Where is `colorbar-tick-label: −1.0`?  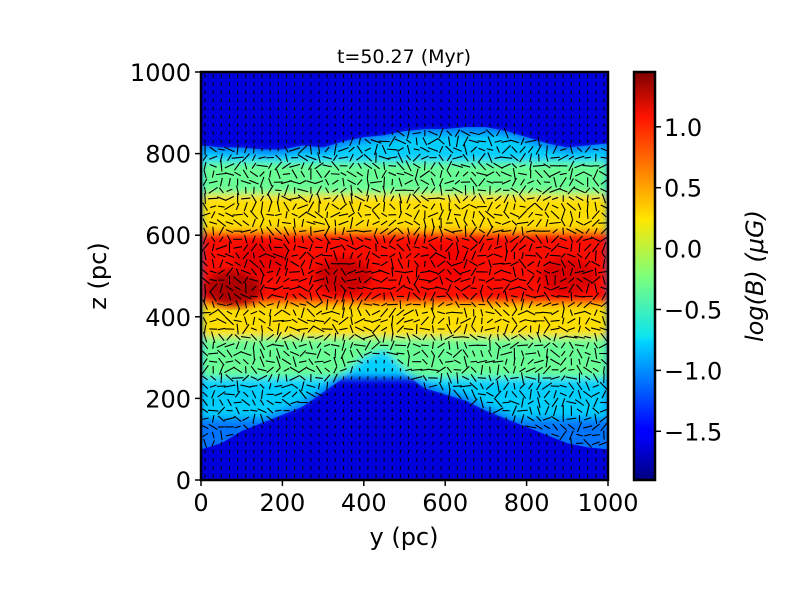
colorbar-tick-label: −1.0 is located at coordinates (693, 371).